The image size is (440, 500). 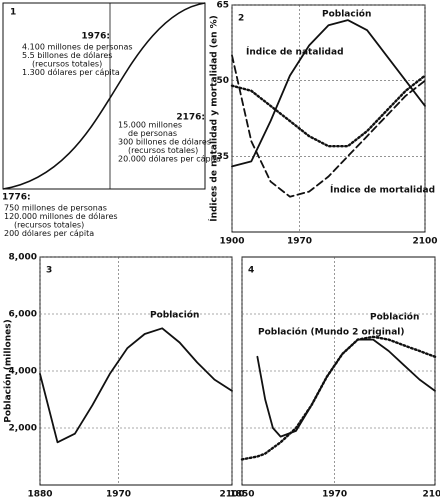 I want to click on series-label: Índice de natalidad, so click(x=295, y=52).